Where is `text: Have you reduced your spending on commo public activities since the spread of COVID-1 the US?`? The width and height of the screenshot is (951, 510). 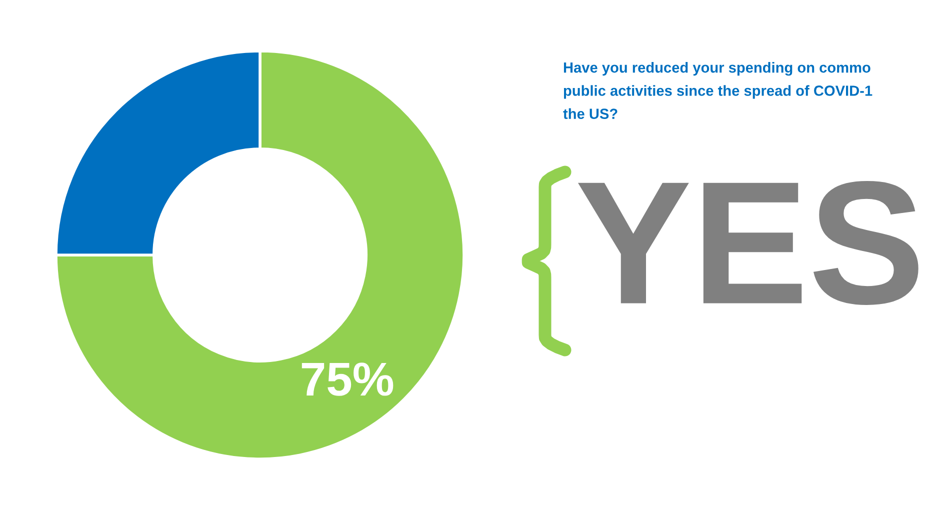
text: Have you reduced your spending on commo public activities since the spread of COVID-1 the US? is located at coordinates (717, 90).